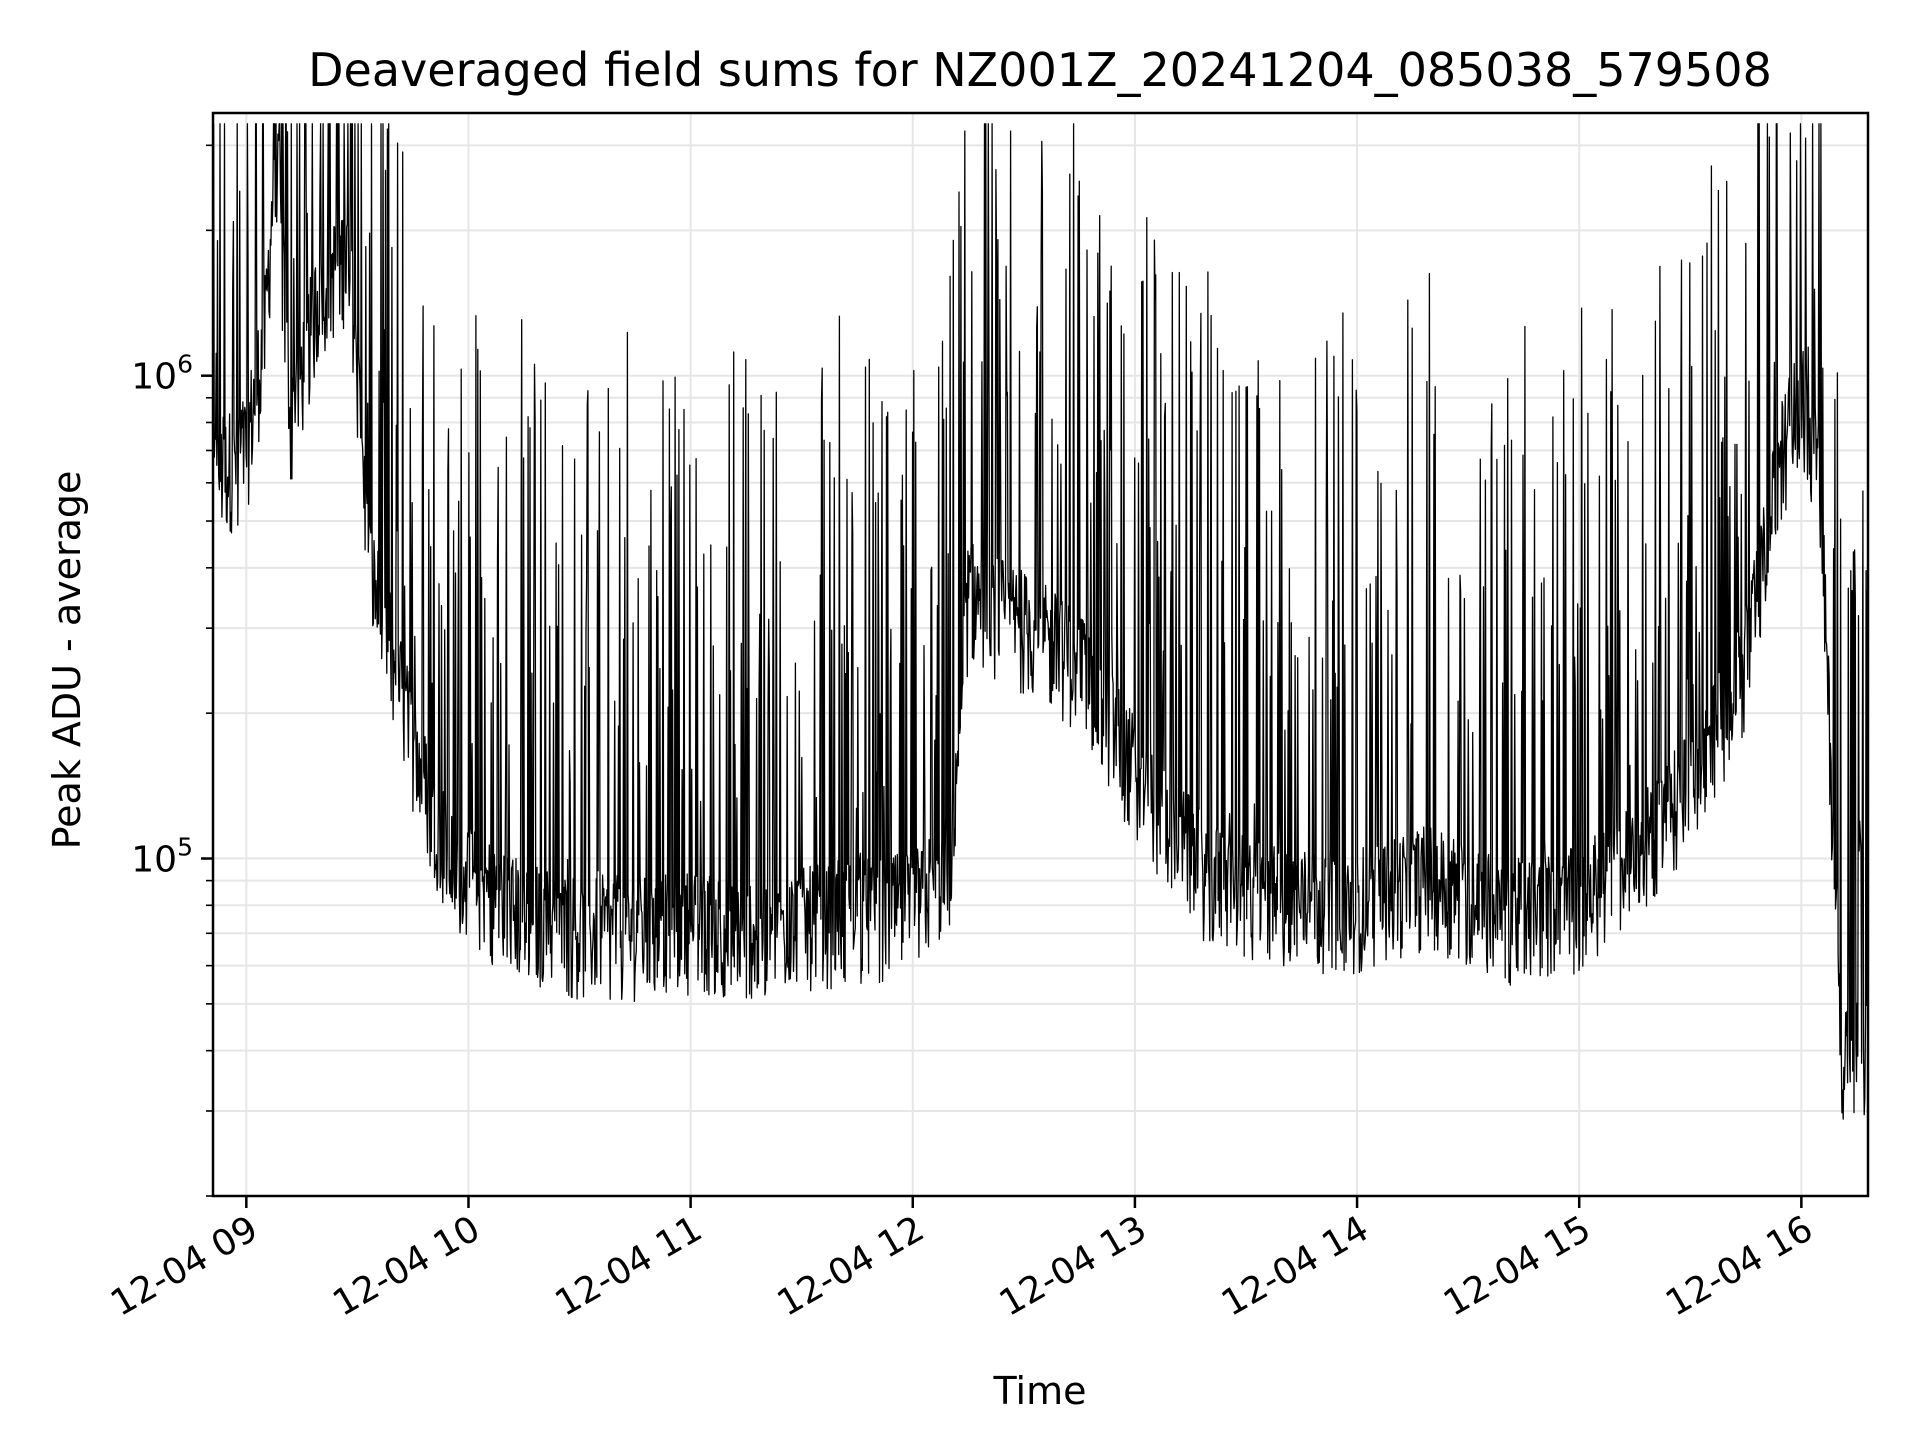  I want to click on y-tick-label: 10⁶, so click(162, 374).